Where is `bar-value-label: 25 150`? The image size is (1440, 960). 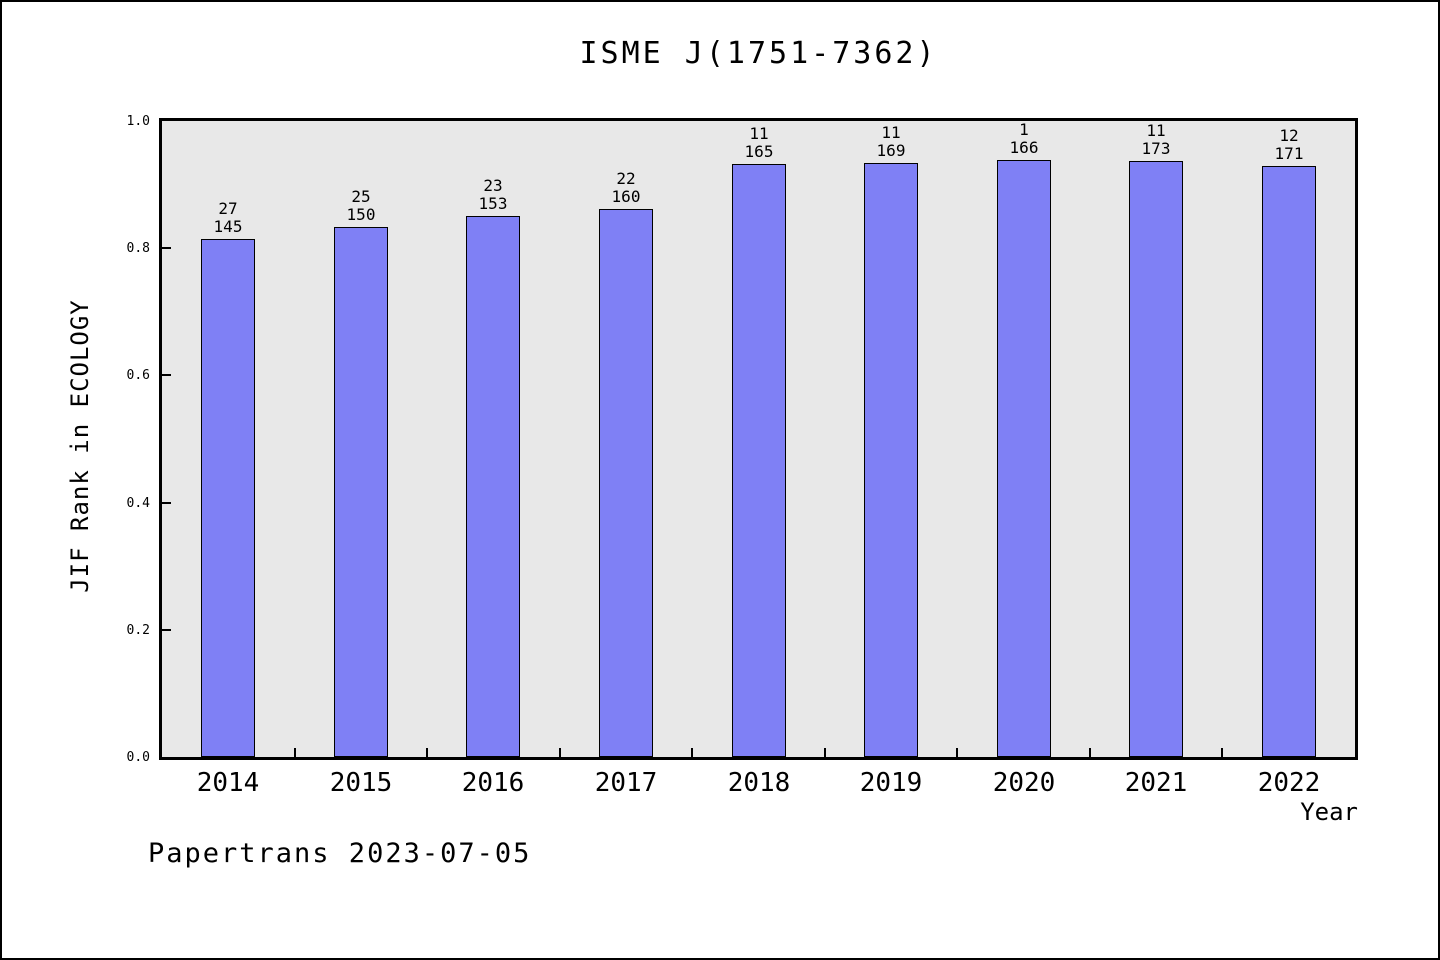 bar-value-label: 25 150 is located at coordinates (361, 206).